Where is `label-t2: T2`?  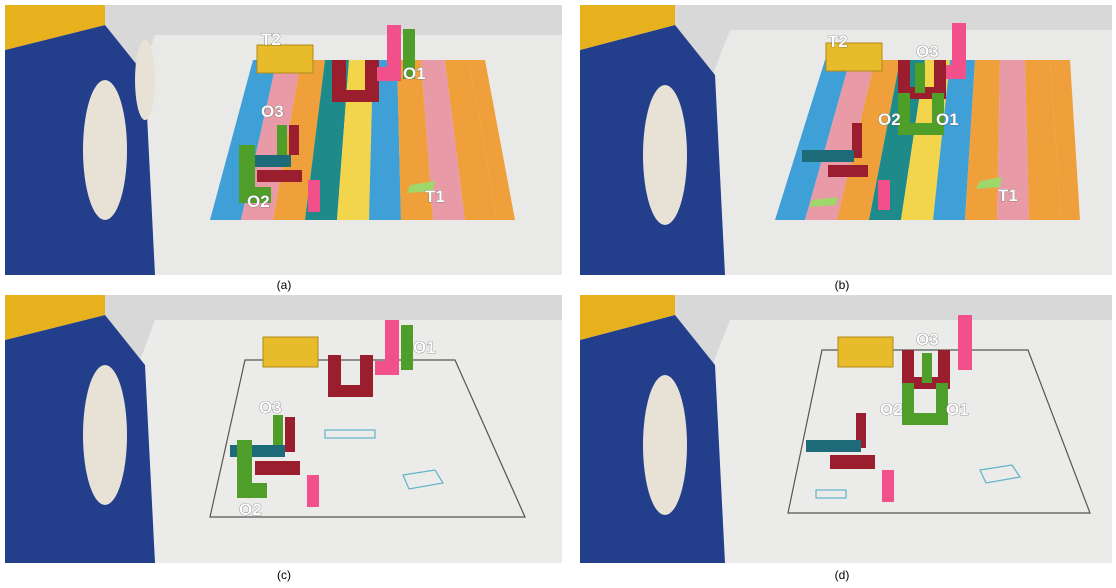
label-t2: T2 is located at coordinates (271, 39).